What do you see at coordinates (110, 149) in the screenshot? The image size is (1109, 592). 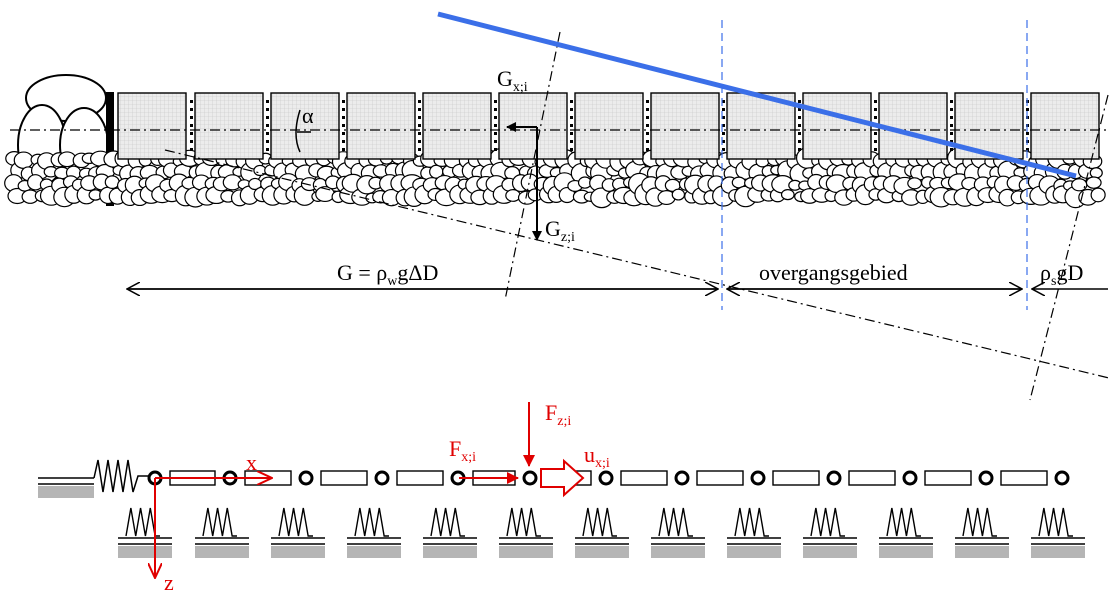 I see `toe-wall` at bounding box center [110, 149].